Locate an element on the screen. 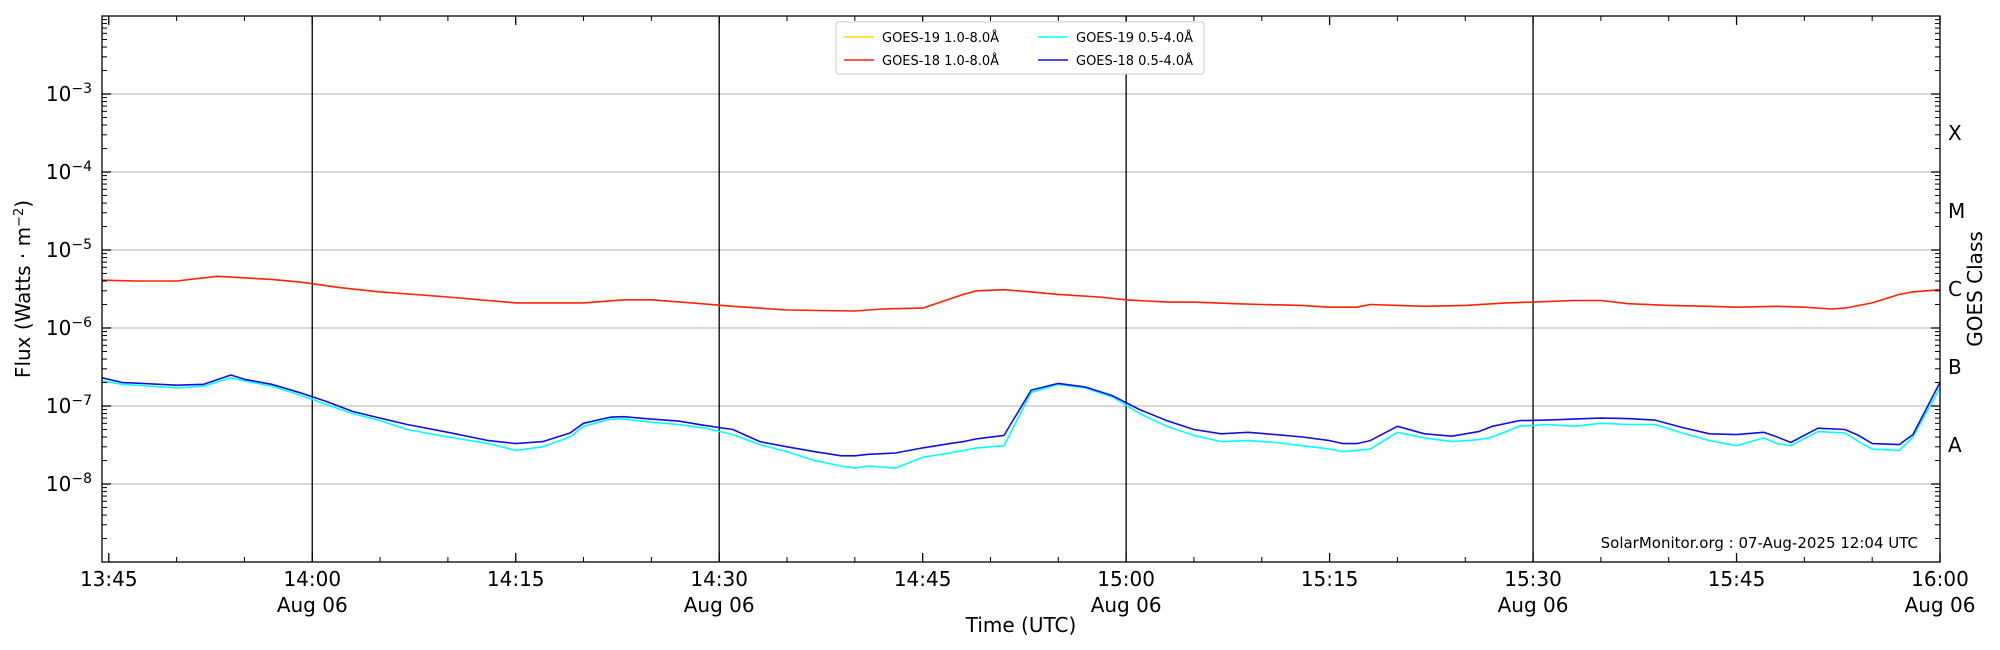 The height and width of the screenshot is (650, 2000). x-tick-label: 13:45 is located at coordinates (109, 579).